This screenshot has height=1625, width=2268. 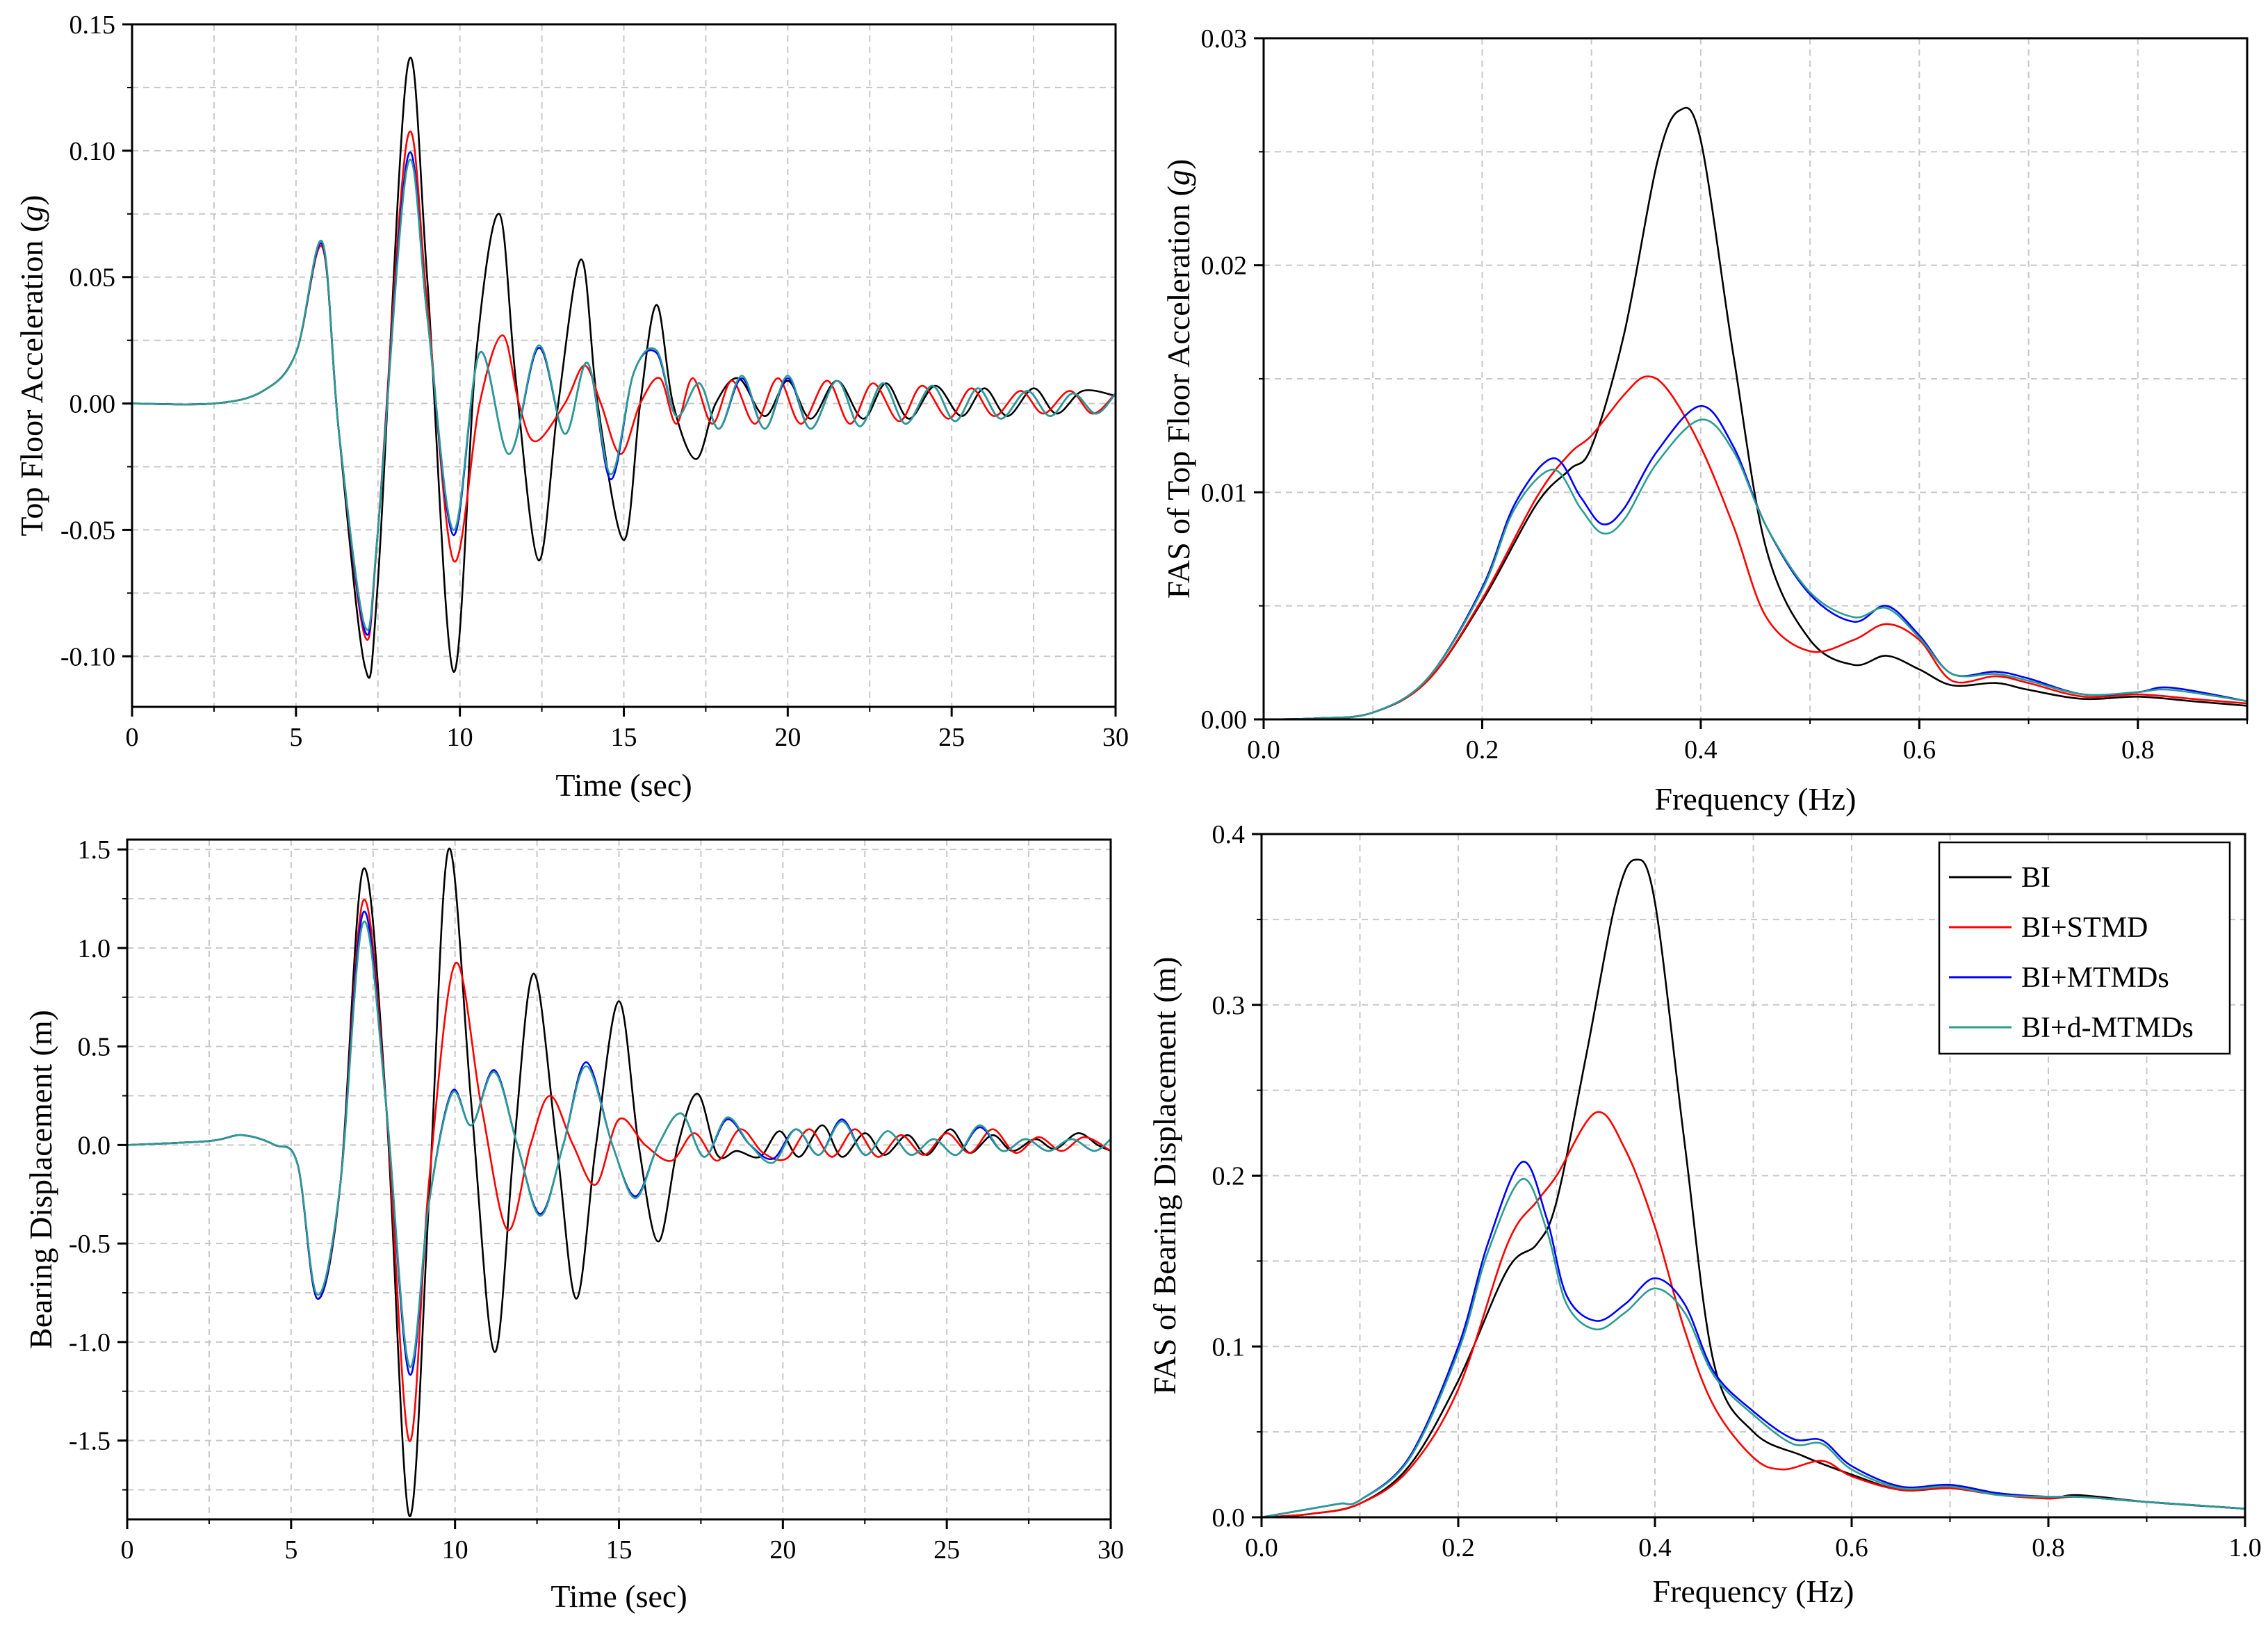 What do you see at coordinates (2107, 1028) in the screenshot?
I see `legend-label: BI+d-MTMDs` at bounding box center [2107, 1028].